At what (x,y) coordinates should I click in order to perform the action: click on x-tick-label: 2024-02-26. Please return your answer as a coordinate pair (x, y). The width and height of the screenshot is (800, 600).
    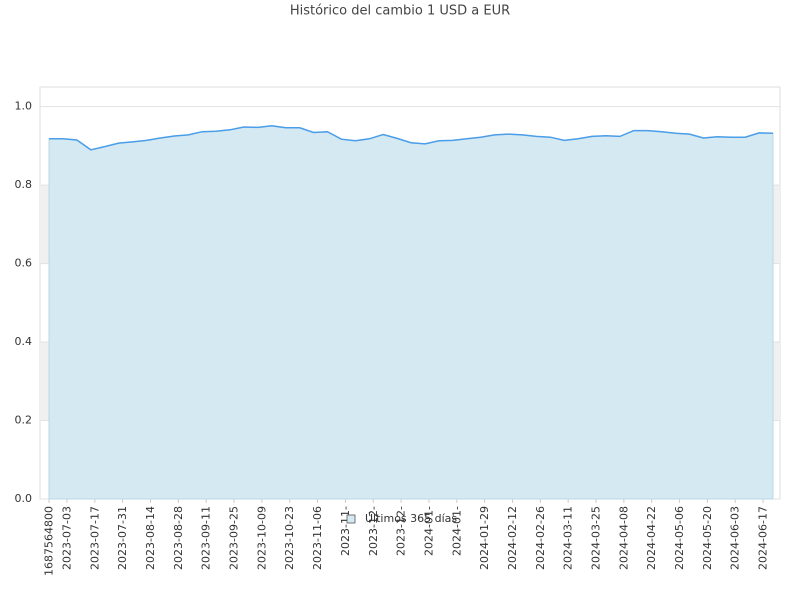
    Looking at the image, I should click on (540, 538).